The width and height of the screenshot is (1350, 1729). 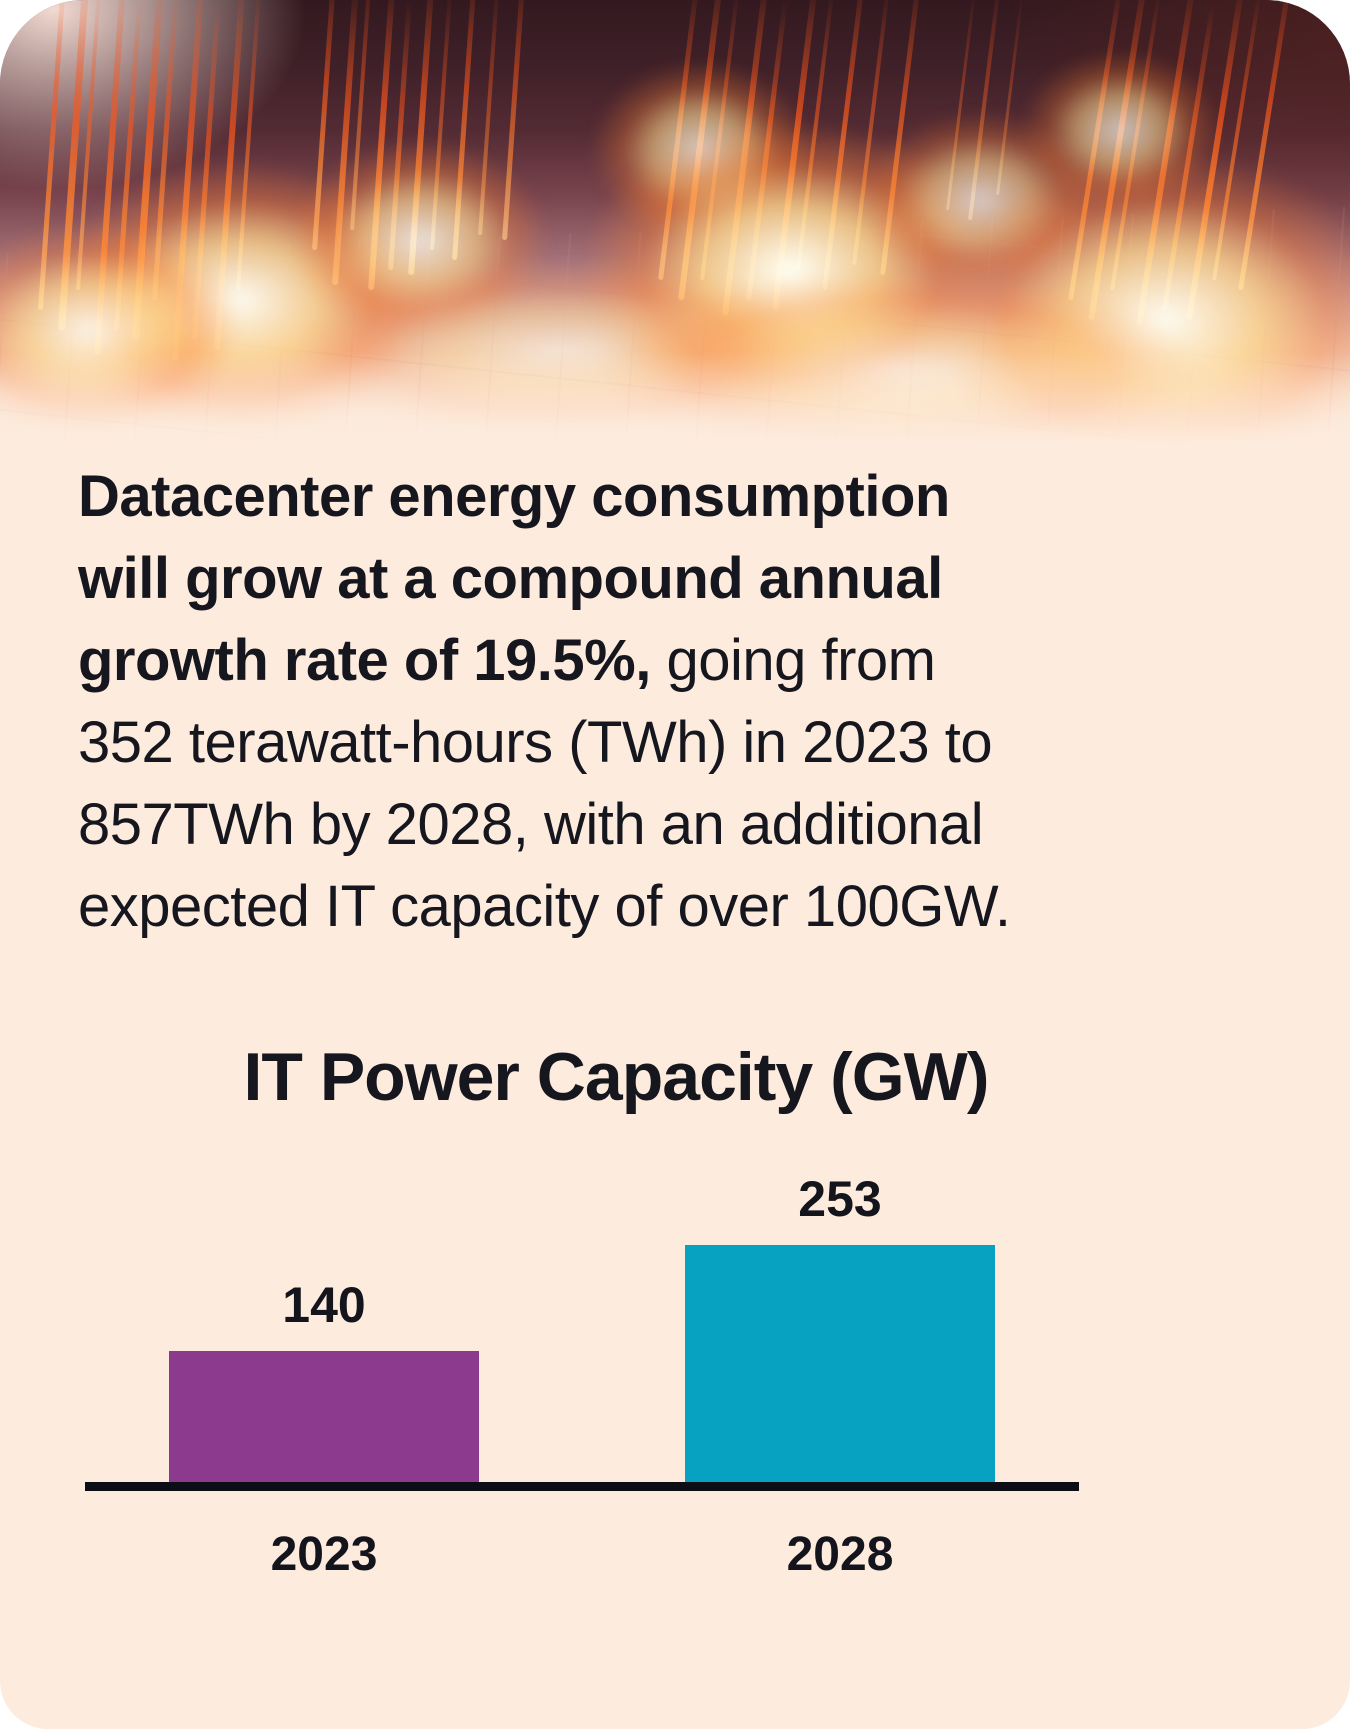 I want to click on hero-bottom-fade, so click(x=675, y=411).